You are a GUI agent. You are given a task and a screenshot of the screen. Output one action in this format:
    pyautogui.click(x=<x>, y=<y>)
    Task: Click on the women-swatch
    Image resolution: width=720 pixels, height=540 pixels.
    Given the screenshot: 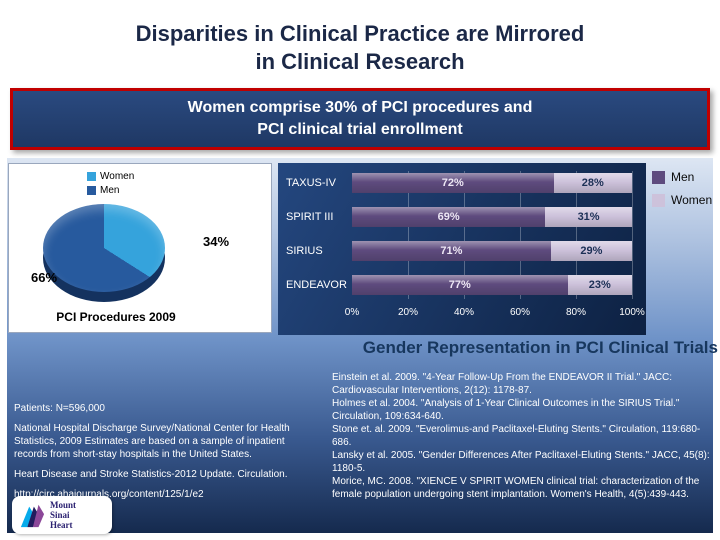 What is the action you would take?
    pyautogui.click(x=91, y=176)
    